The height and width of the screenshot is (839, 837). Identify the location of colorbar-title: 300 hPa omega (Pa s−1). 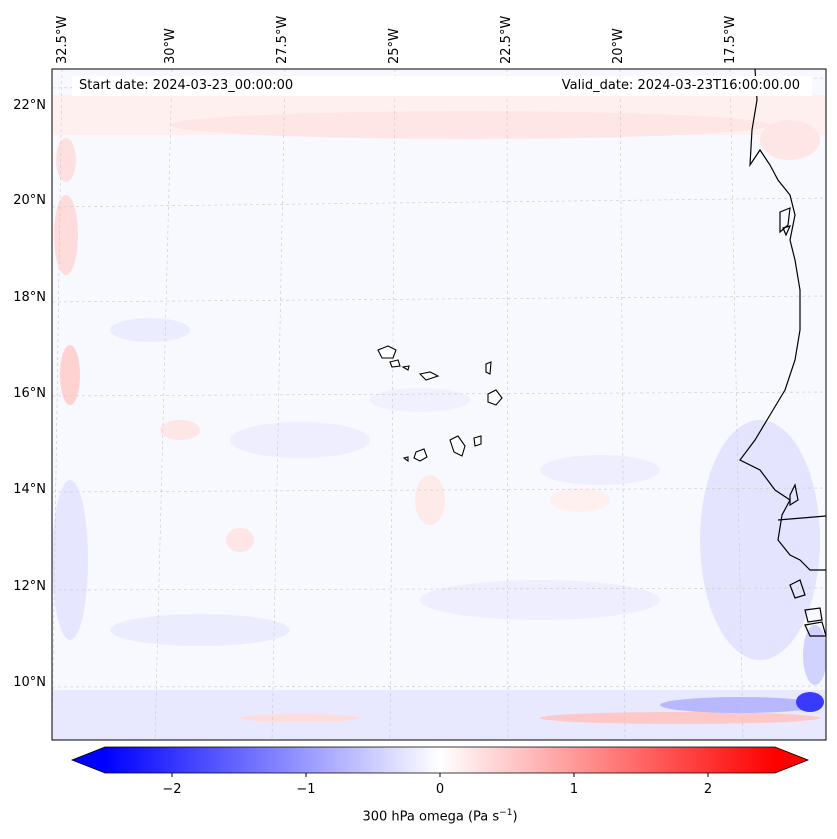
(418, 816).